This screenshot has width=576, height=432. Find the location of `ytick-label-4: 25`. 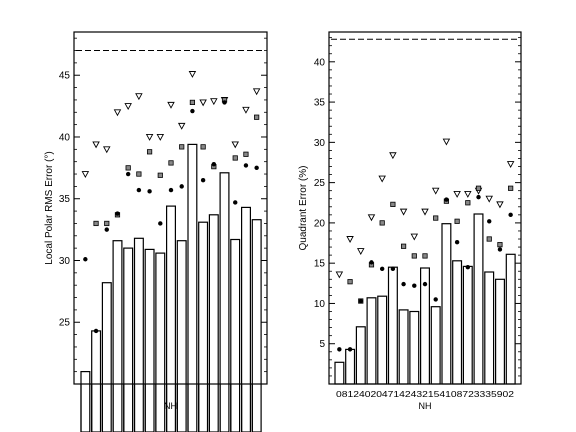

ytick-label-4: 25 is located at coordinates (320, 183).